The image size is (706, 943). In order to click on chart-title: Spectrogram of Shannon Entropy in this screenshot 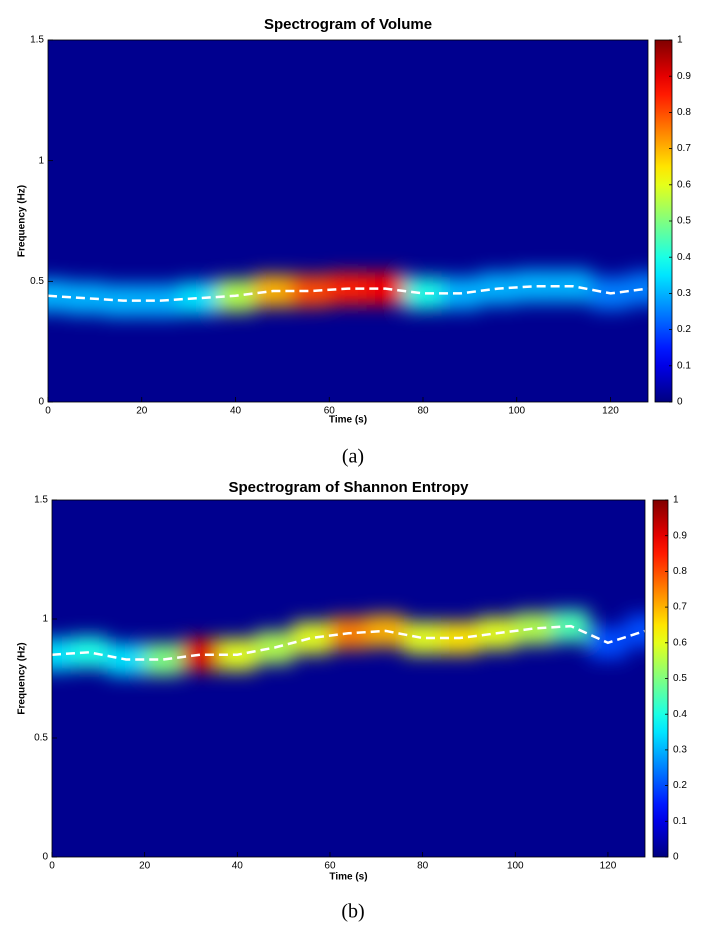, I will do `click(348, 487)`.